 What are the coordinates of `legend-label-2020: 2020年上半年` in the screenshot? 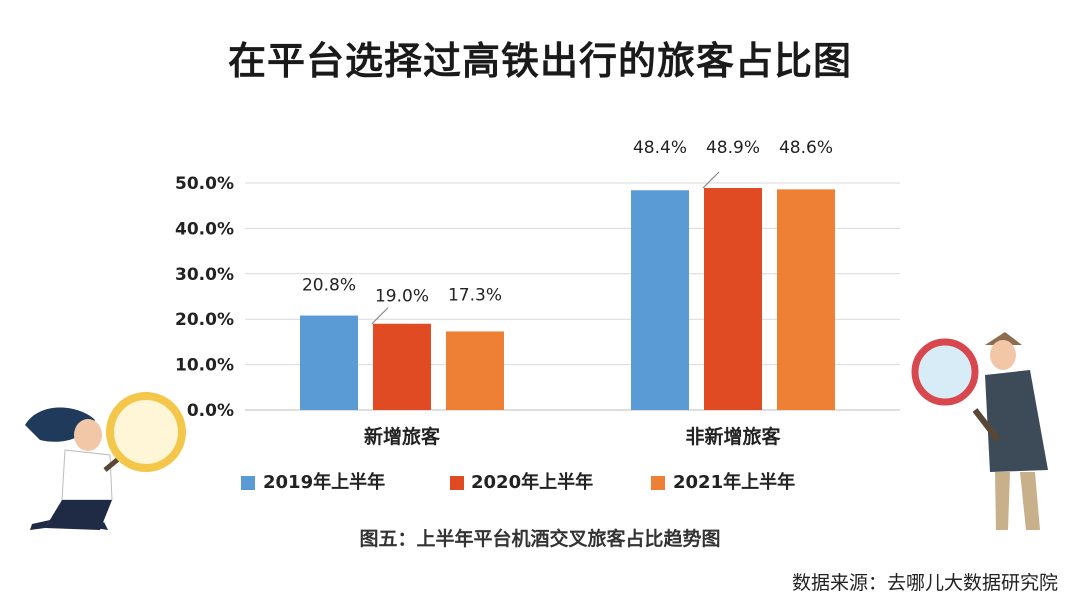 It's located at (532, 482).